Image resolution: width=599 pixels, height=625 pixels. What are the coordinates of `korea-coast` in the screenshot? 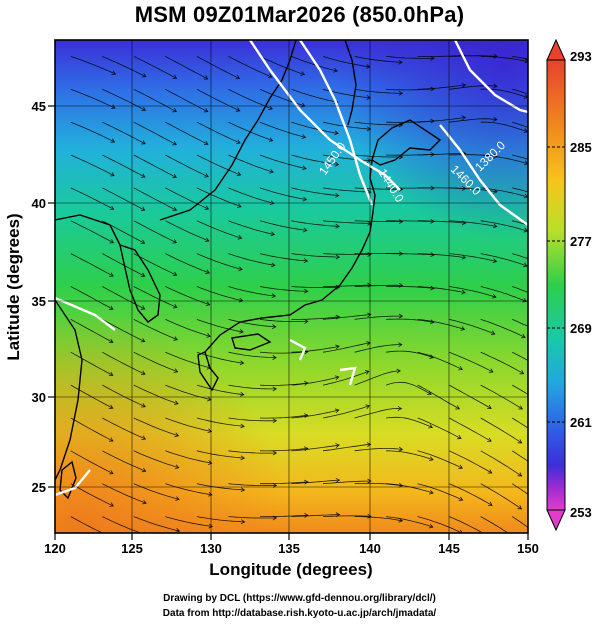 It's located at (140, 283).